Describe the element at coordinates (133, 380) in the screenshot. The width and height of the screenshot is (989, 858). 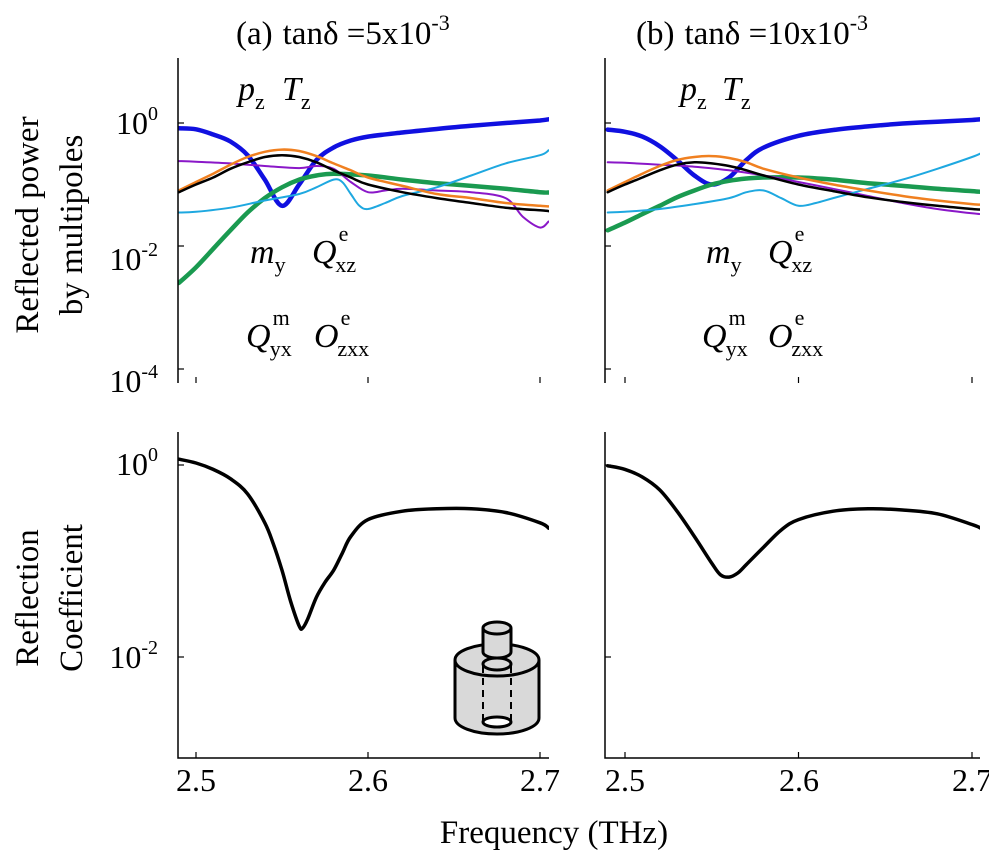
I see `ytick-label: 10⁻⁴` at that location.